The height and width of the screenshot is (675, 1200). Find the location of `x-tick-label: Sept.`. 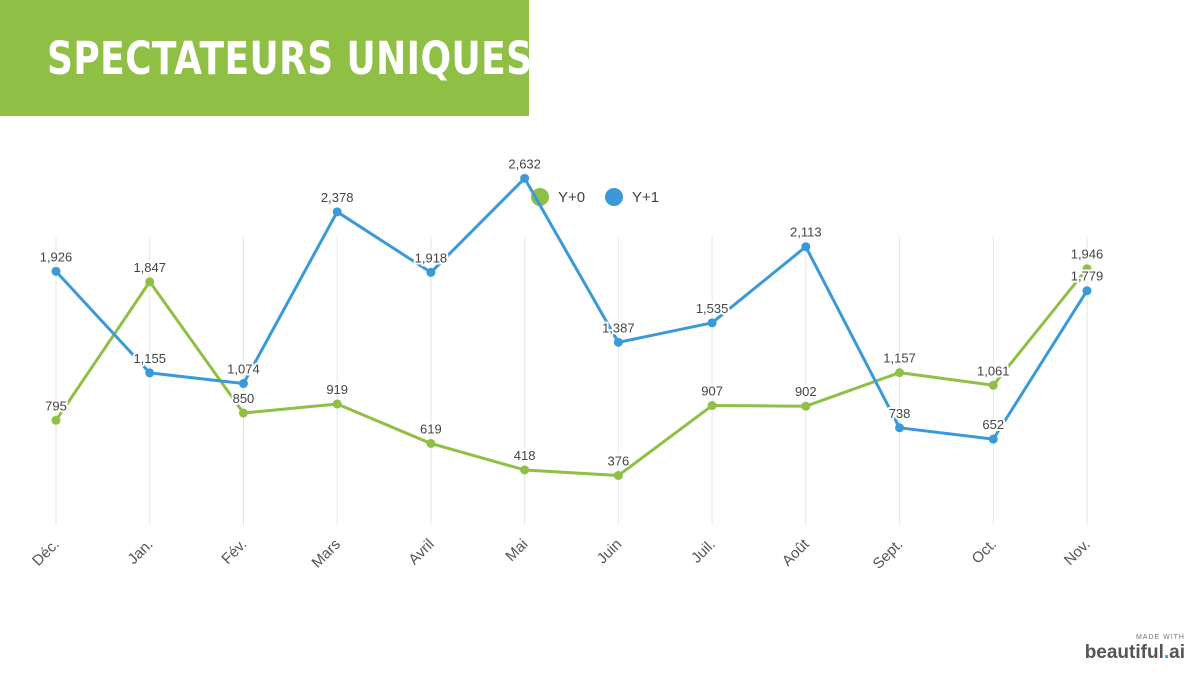

x-tick-label: Sept. is located at coordinates (888, 554).